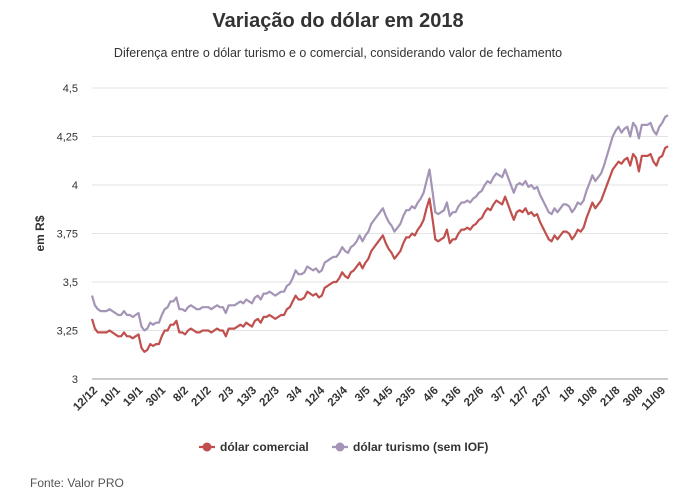 Image resolution: width=676 pixels, height=495 pixels. What do you see at coordinates (264, 447) in the screenshot?
I see `legend-label: dólar comercial` at bounding box center [264, 447].